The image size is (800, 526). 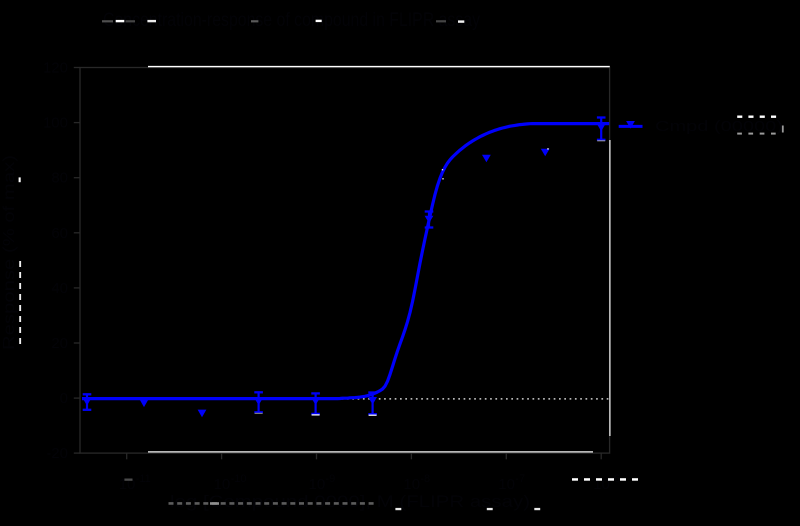 I want to click on svg-text: -10, so click(x=239, y=479).